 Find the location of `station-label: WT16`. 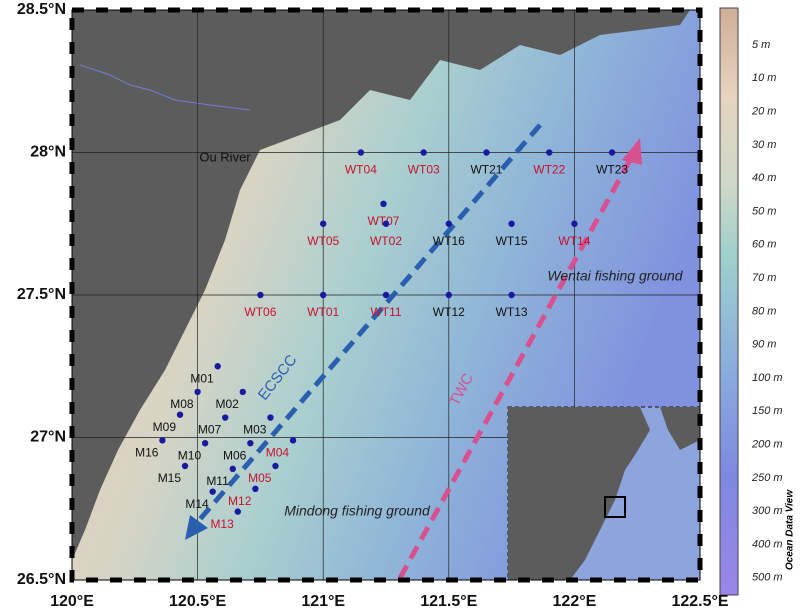

station-label: WT16 is located at coordinates (449, 241).